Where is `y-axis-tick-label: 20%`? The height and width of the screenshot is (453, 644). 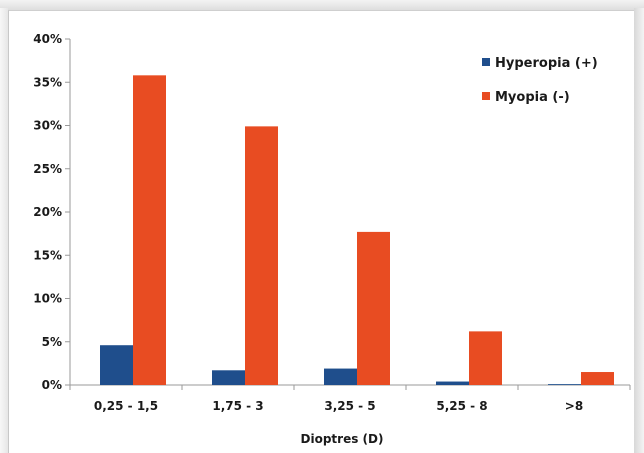 y-axis-tick-label: 20% is located at coordinates (47, 212).